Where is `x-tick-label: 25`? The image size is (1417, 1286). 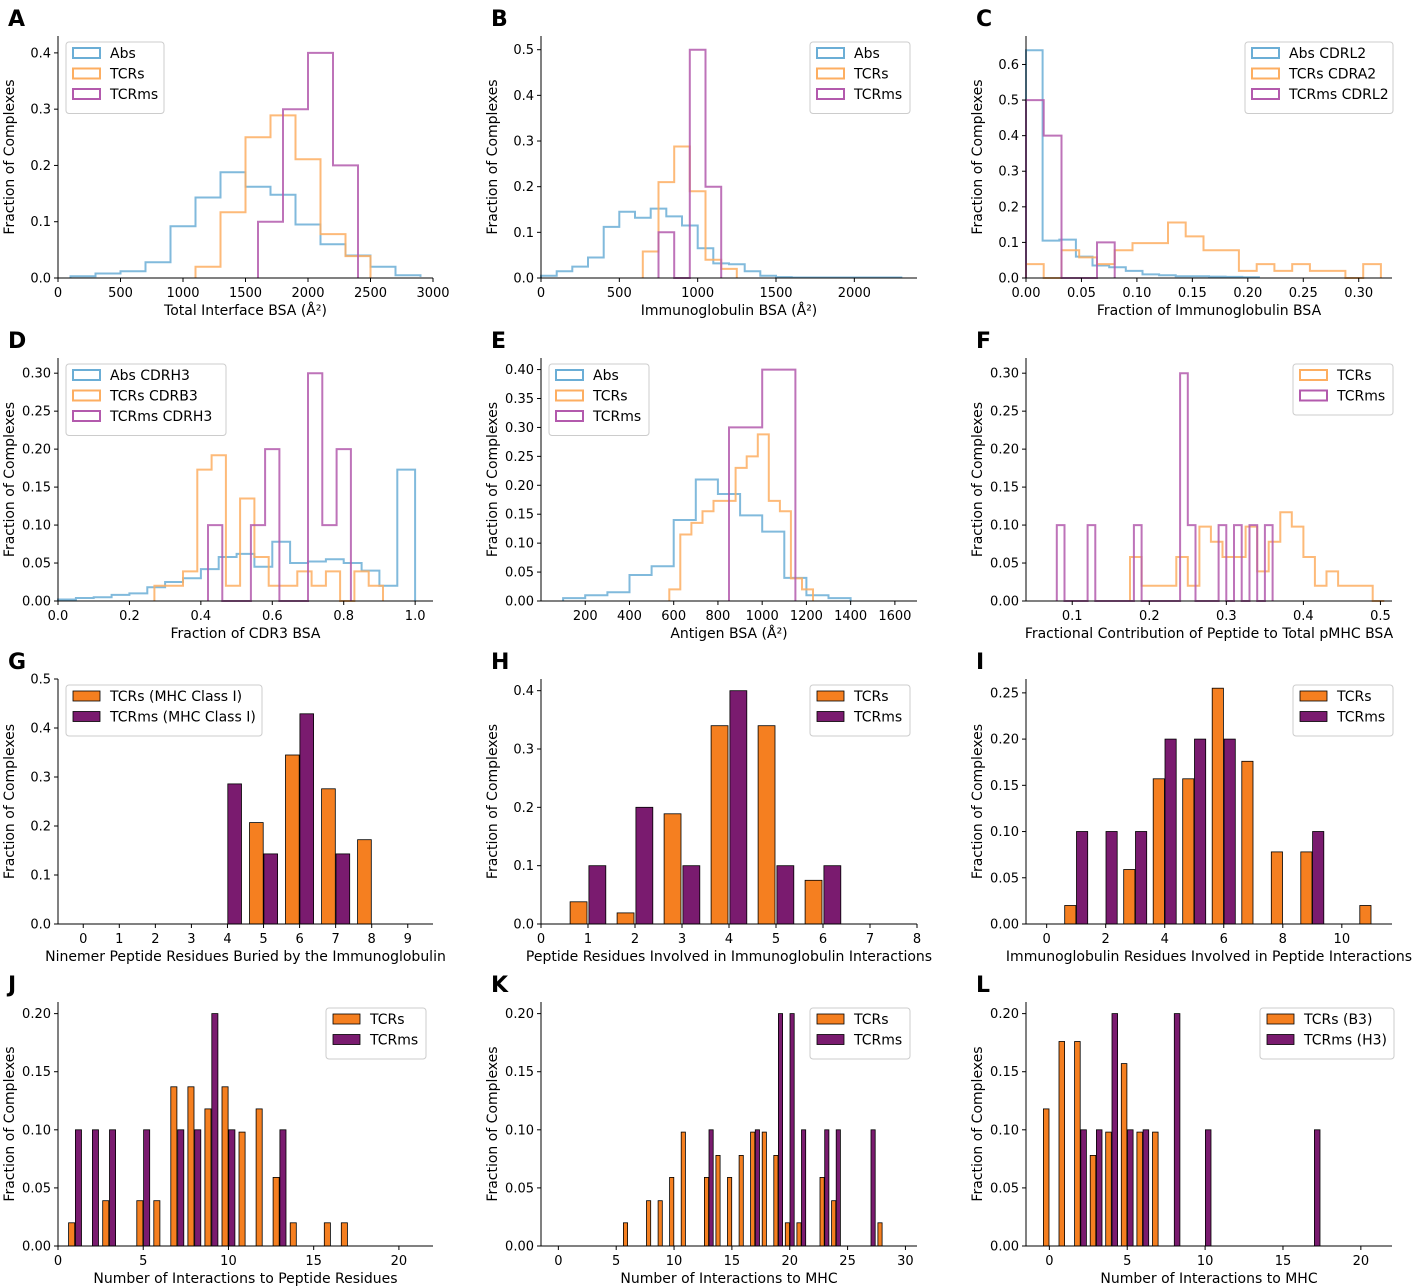
x-tick-label: 25 is located at coordinates (847, 1261).